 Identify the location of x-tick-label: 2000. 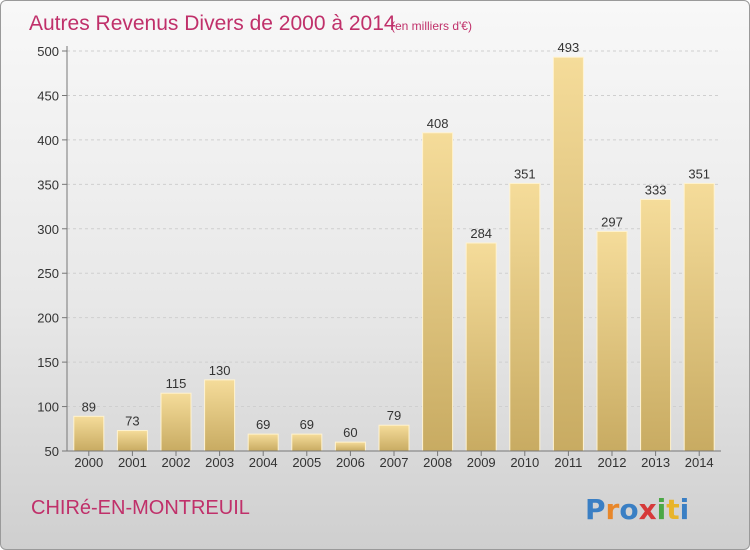
(88, 462).